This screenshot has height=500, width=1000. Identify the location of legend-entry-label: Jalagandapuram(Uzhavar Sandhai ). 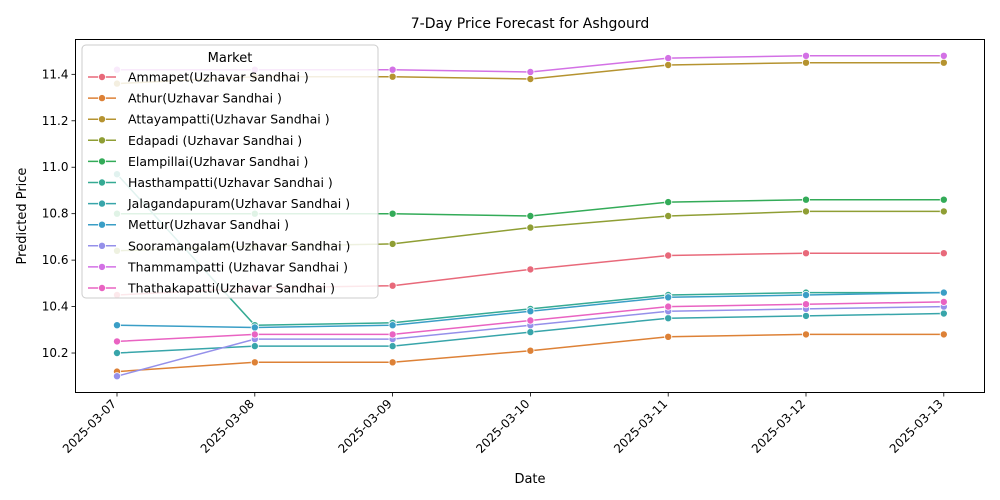
(238, 203).